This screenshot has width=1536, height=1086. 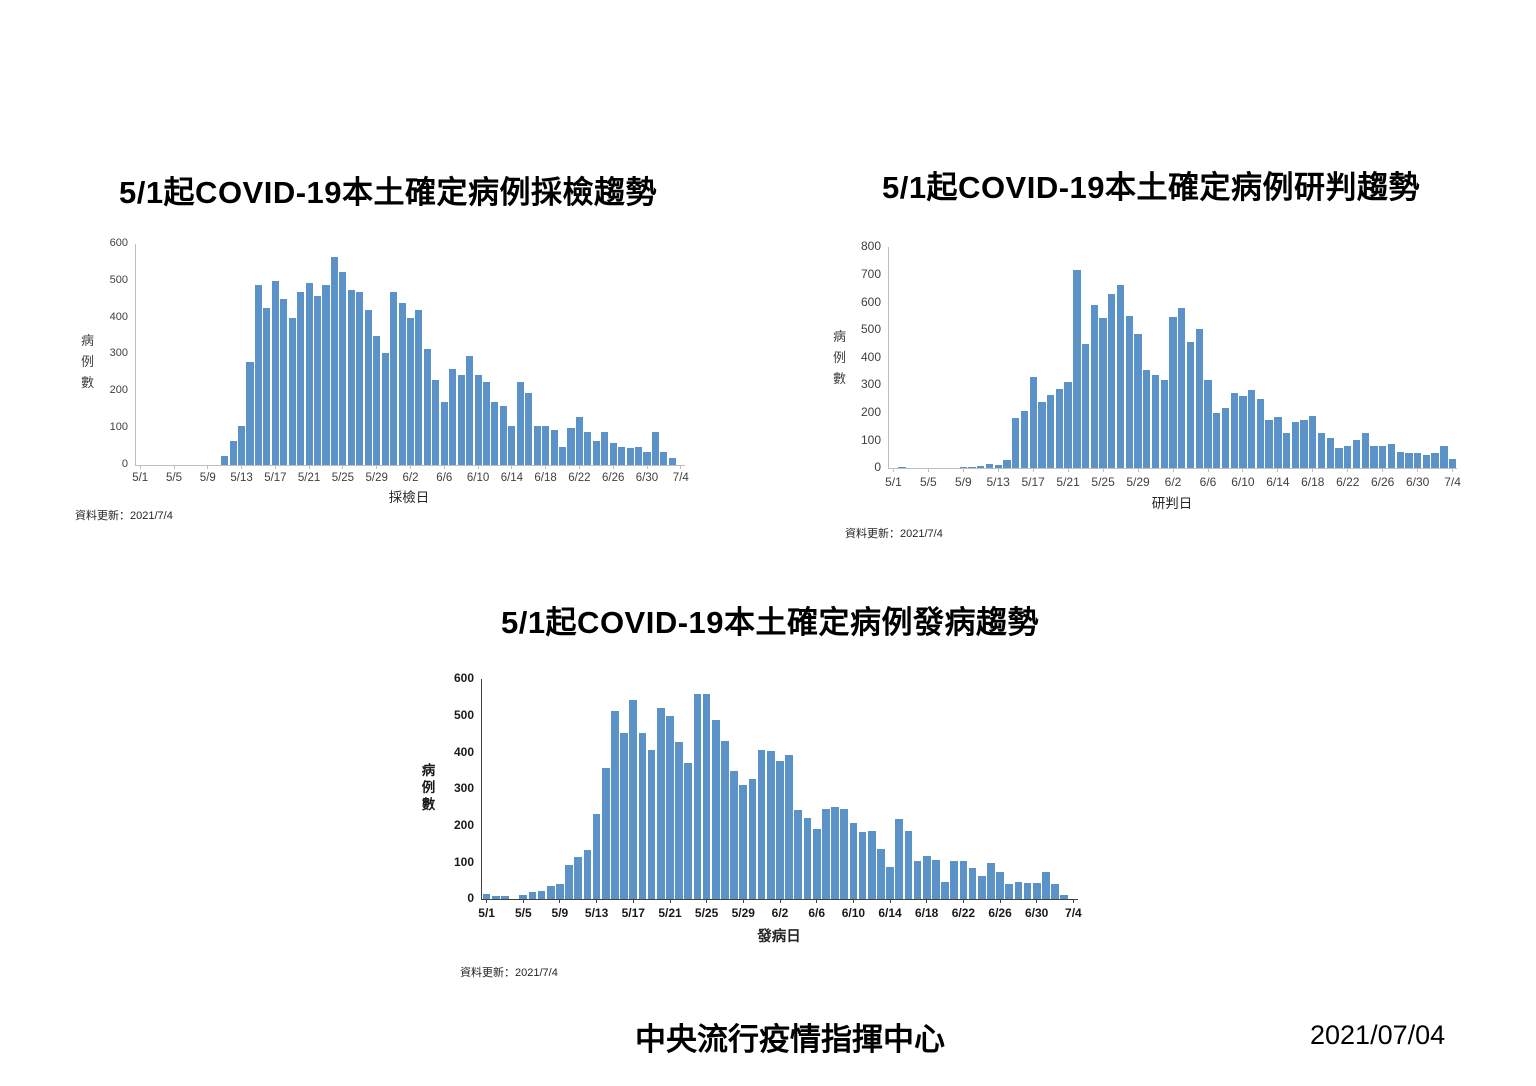 What do you see at coordinates (461, 419) in the screenshot?
I see `bar-6/8` at bounding box center [461, 419].